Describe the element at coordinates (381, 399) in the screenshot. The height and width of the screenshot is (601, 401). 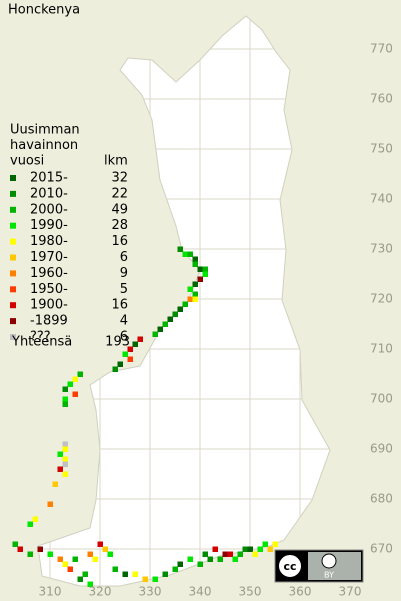
I see `y-tick-label: 700` at that location.